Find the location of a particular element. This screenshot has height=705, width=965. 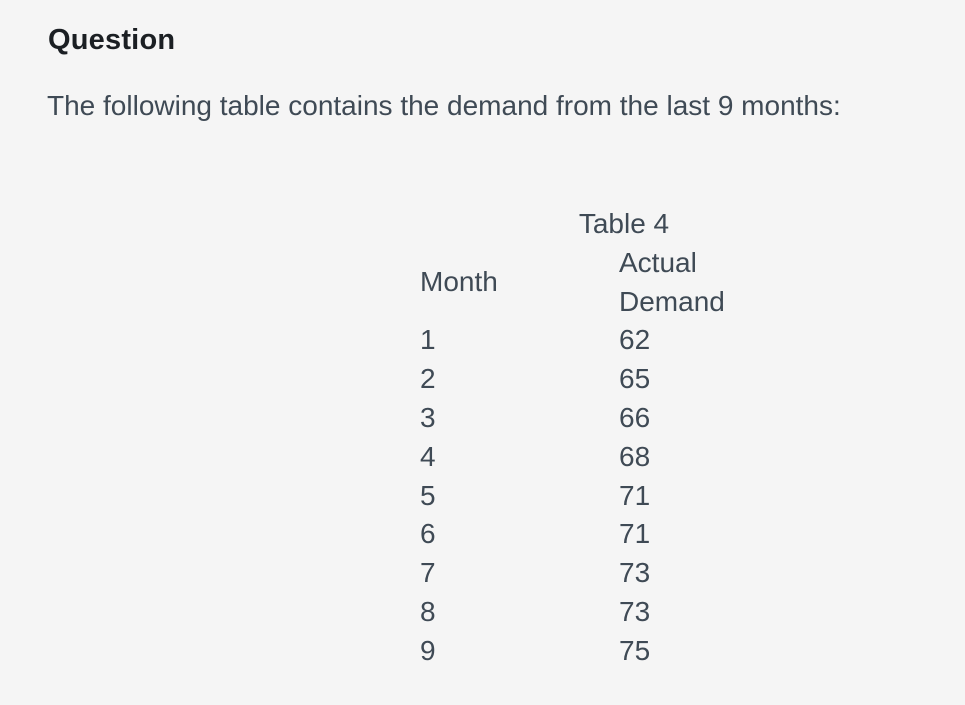

month-cell: 8 is located at coordinates (428, 611).